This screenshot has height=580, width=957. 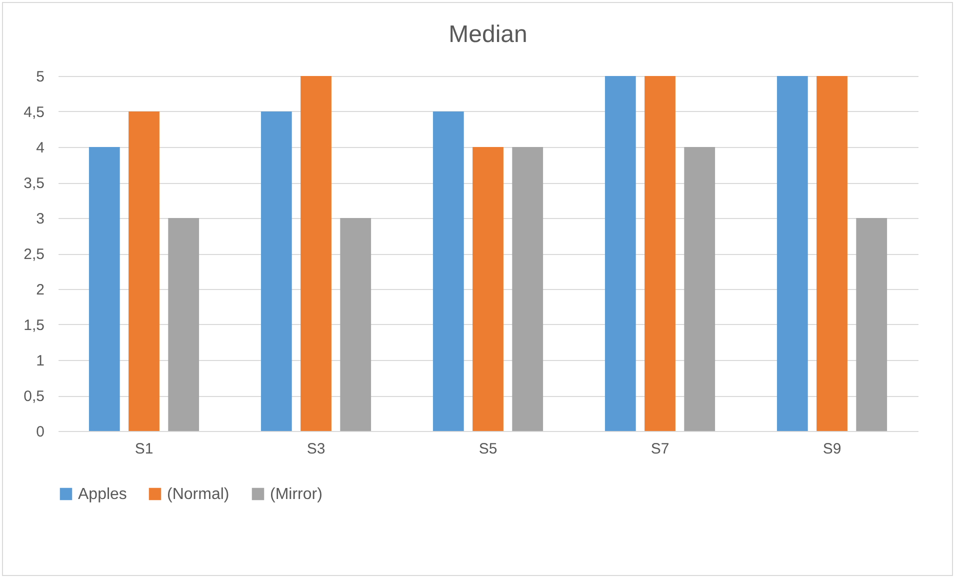 What do you see at coordinates (40, 148) in the screenshot?
I see `y-tick-label: 4` at bounding box center [40, 148].